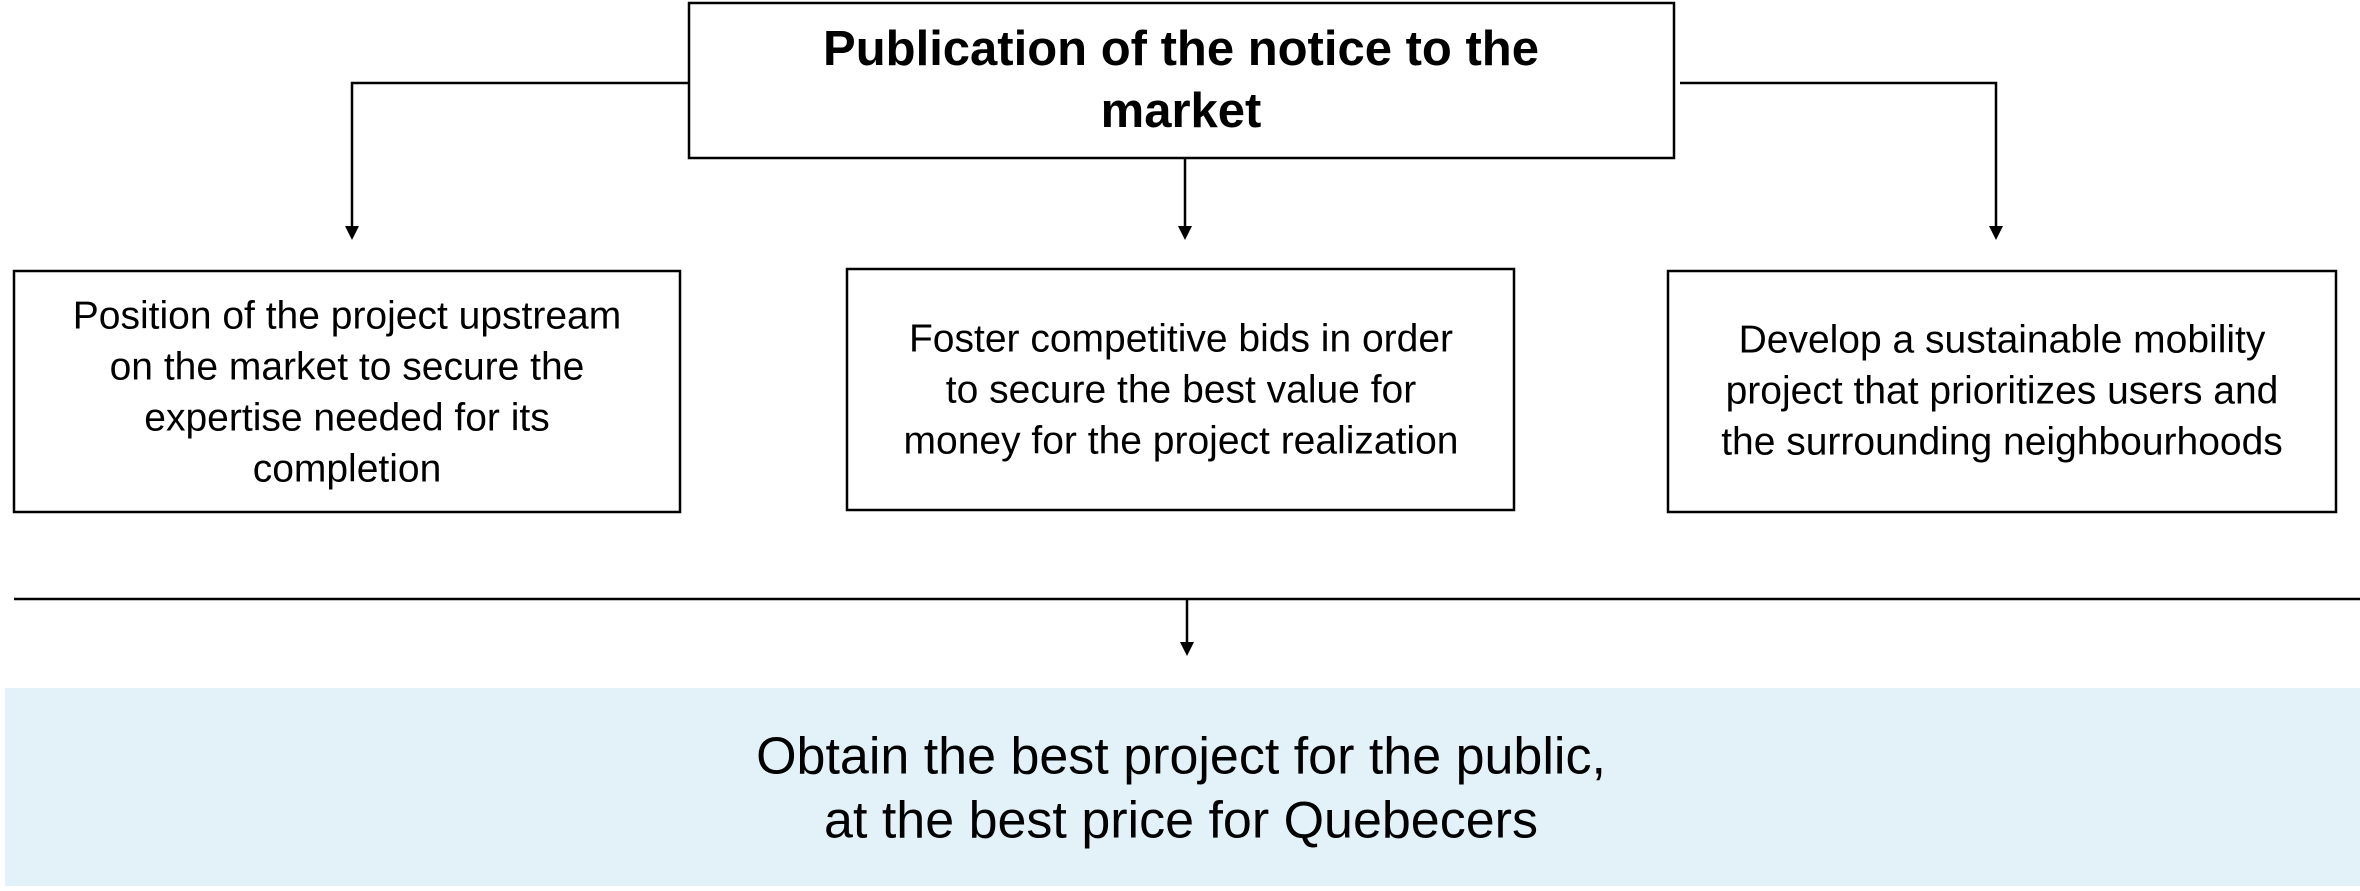  What do you see at coordinates (1181, 757) in the screenshot?
I see `outcome-line: Obtain the best project for the public,` at bounding box center [1181, 757].